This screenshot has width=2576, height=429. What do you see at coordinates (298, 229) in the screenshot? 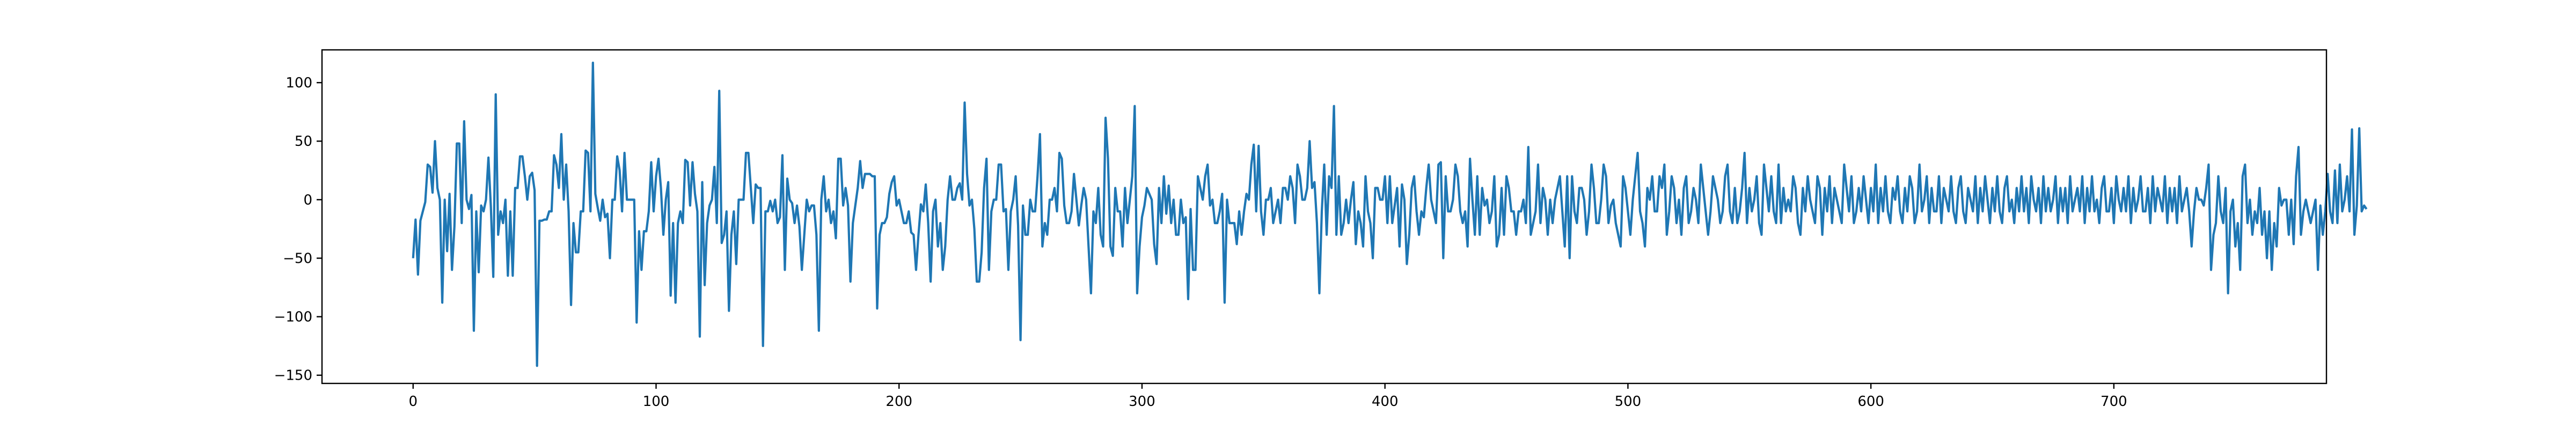
I see `y-axis-ticks: 100 50 0 −50 −100 −150` at bounding box center [298, 229].